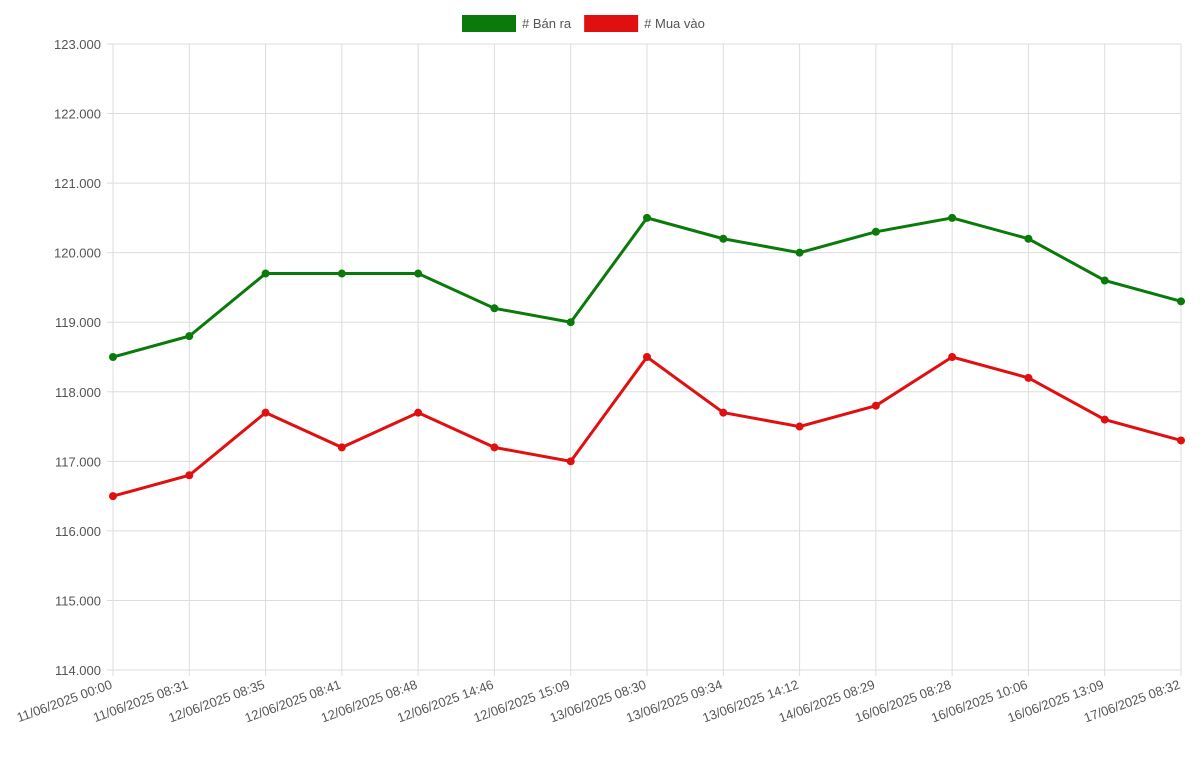 The width and height of the screenshot is (1200, 759). I want to click on y-tick-label: 123.000, so click(77, 44).